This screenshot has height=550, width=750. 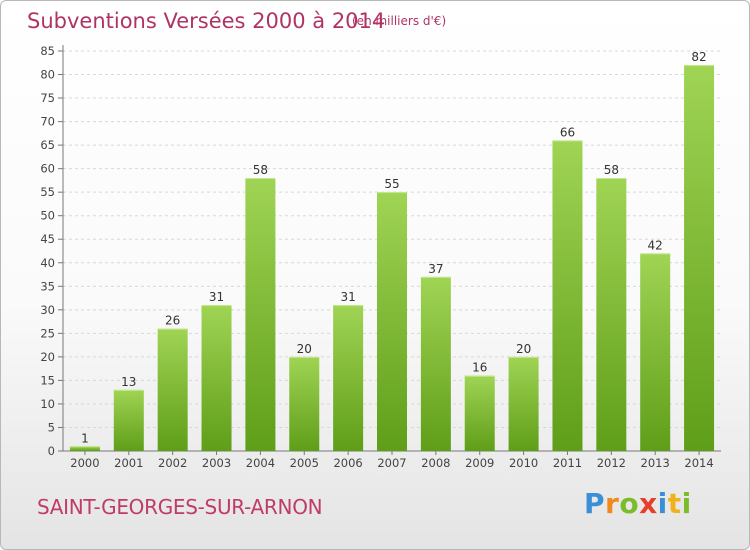 What do you see at coordinates (47, 192) in the screenshot?
I see `y-tick-label: 55` at bounding box center [47, 192].